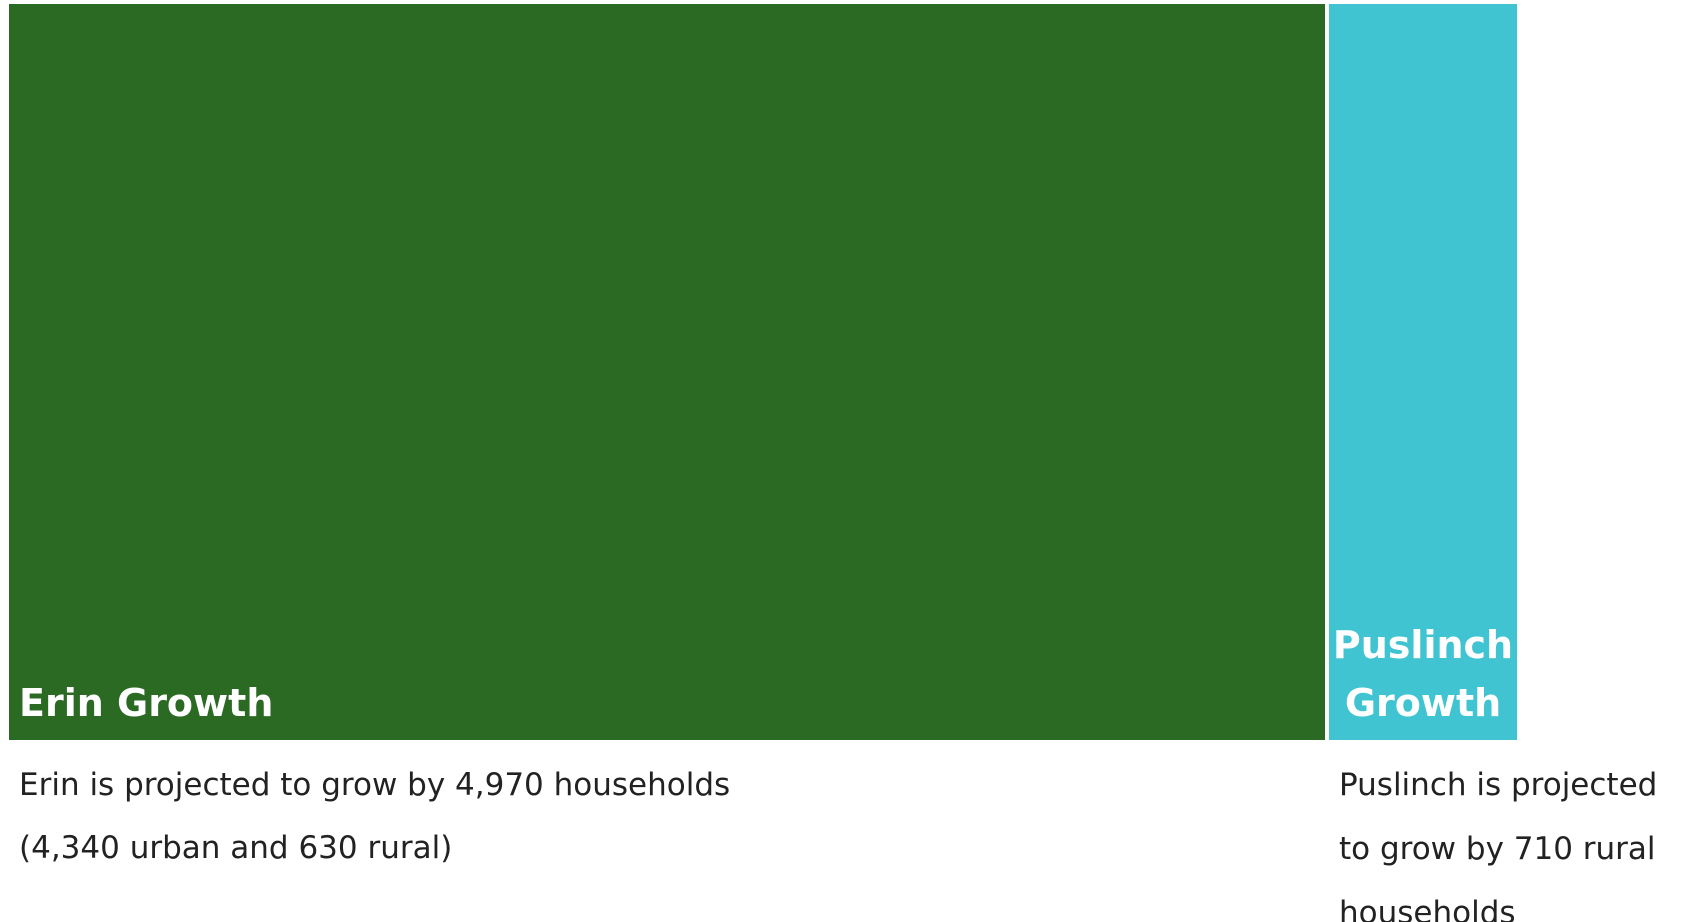  Describe the element at coordinates (1427, 908) in the screenshot. I see `caption-1-line-2: households` at that location.